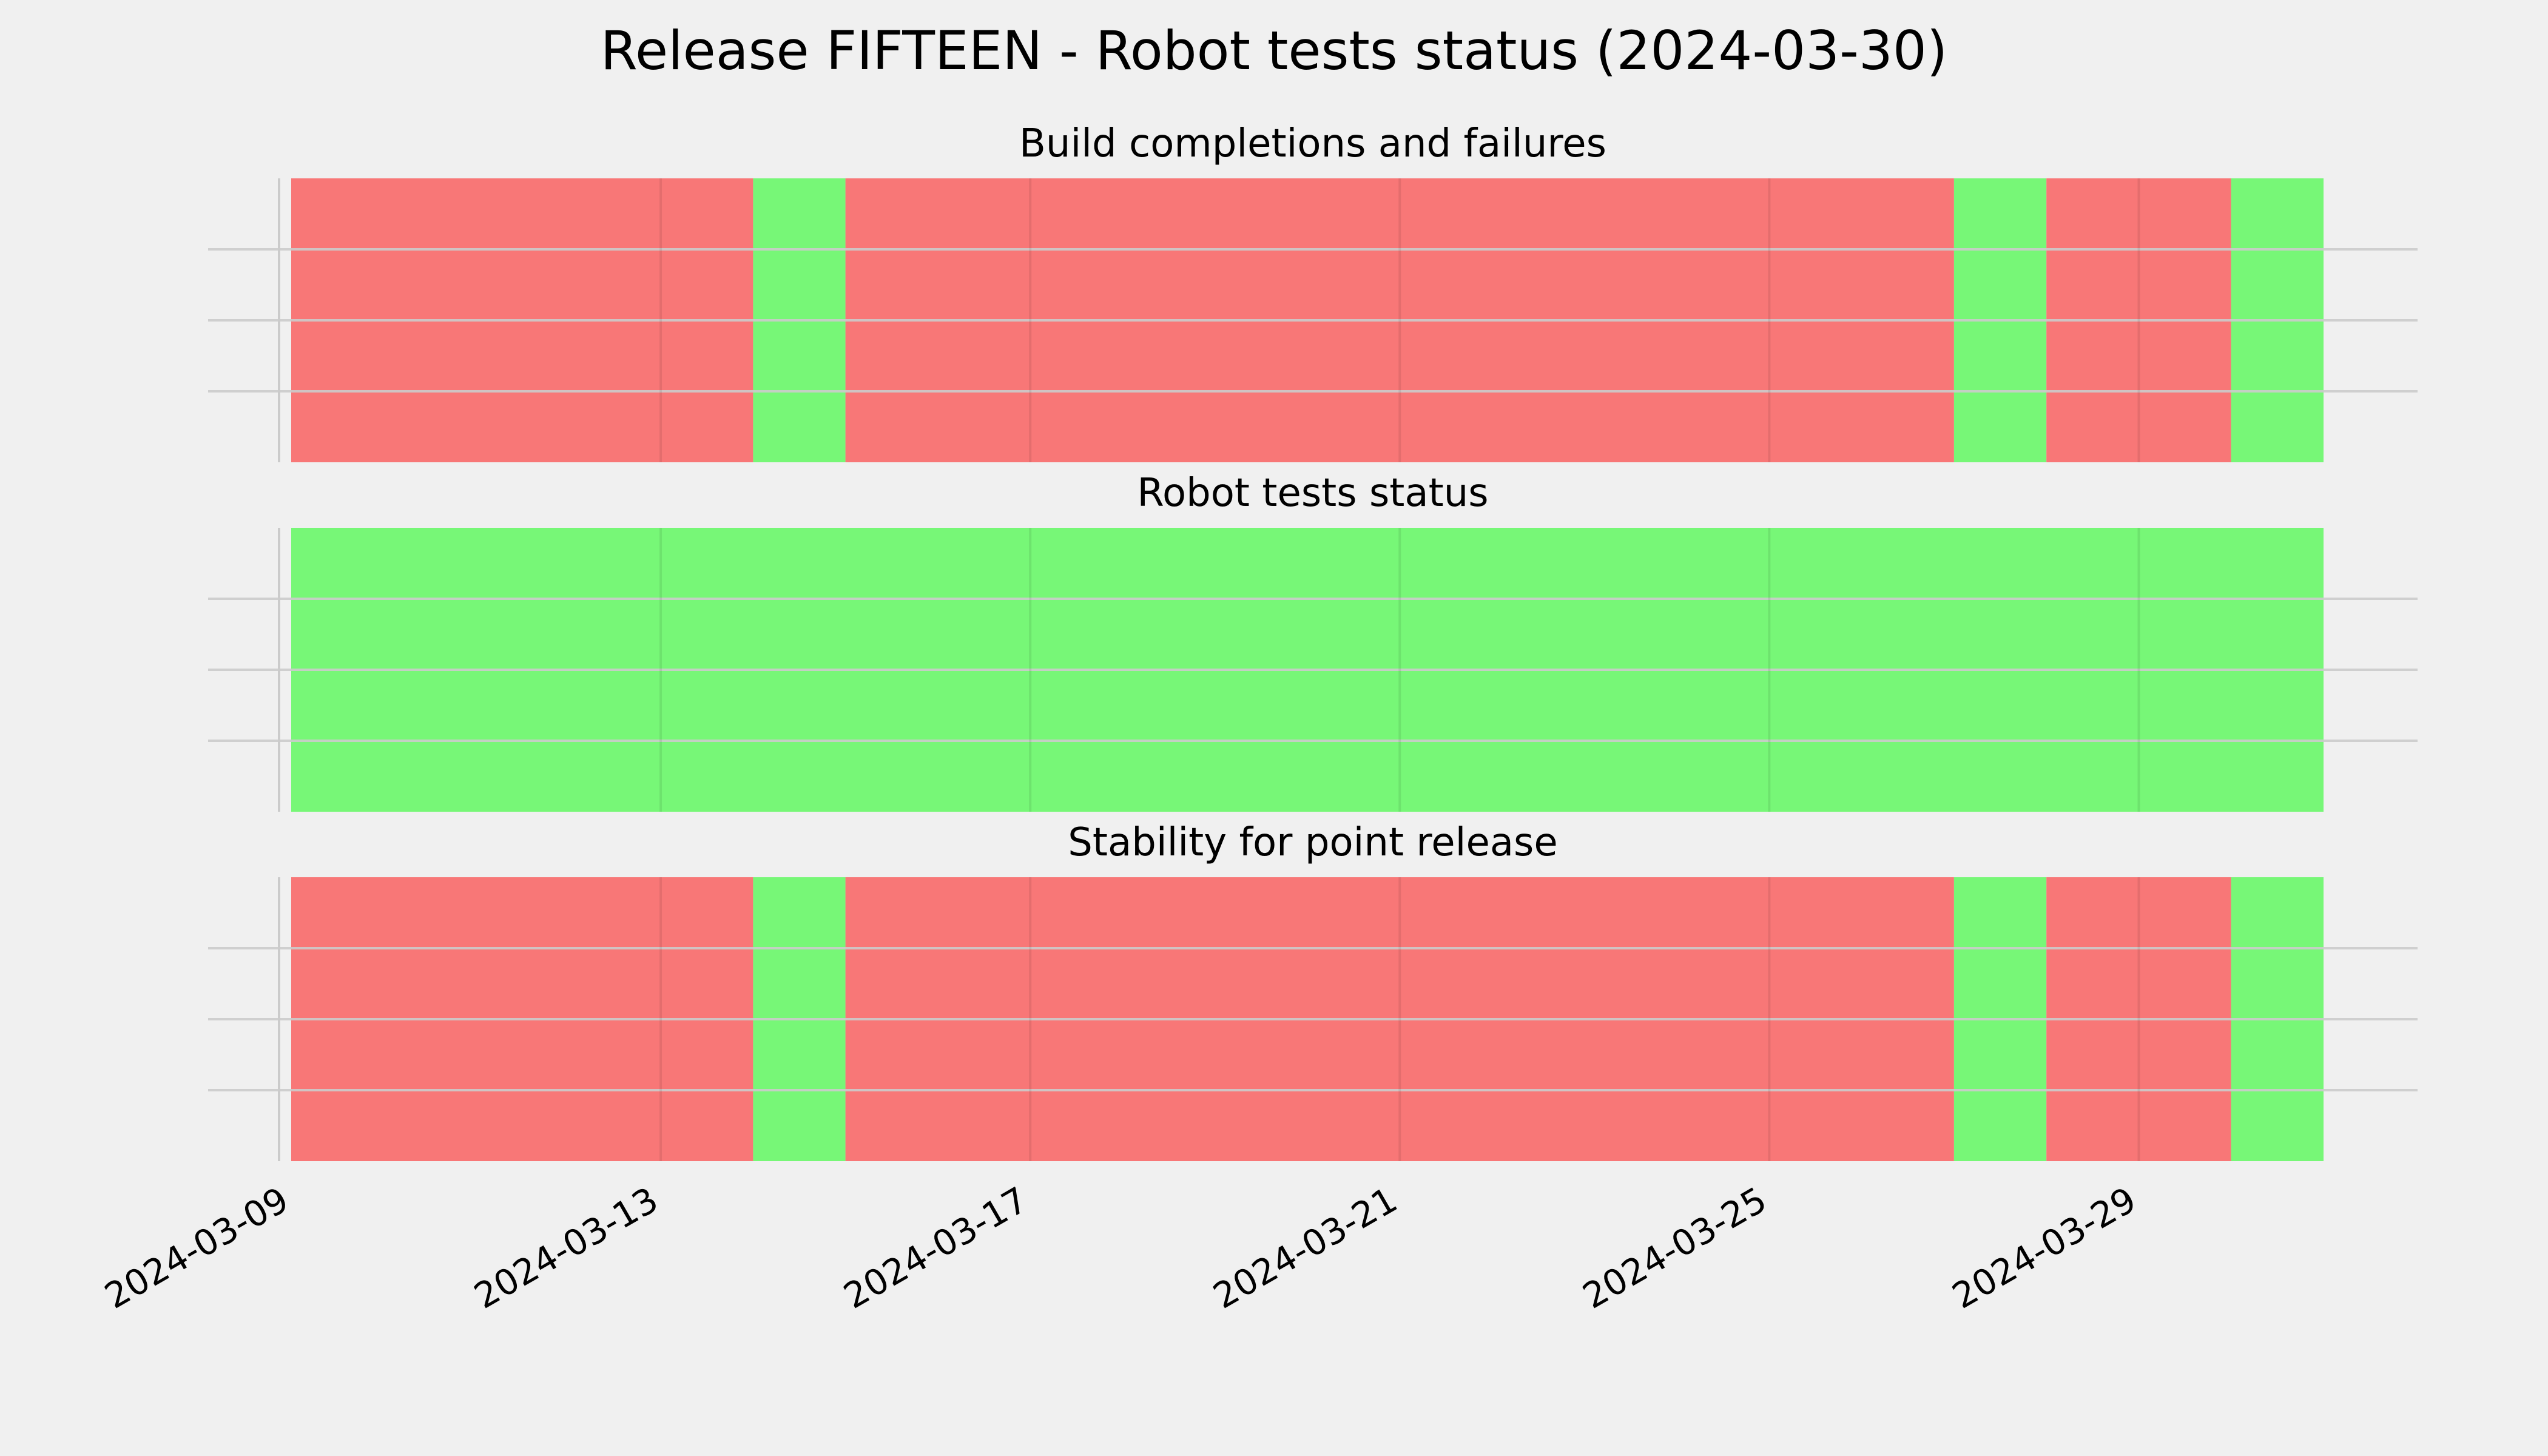 The width and height of the screenshot is (2548, 1456). Describe the element at coordinates (1312, 143) in the screenshot. I see `panel-build-completions-title: Build completions and failures` at that location.